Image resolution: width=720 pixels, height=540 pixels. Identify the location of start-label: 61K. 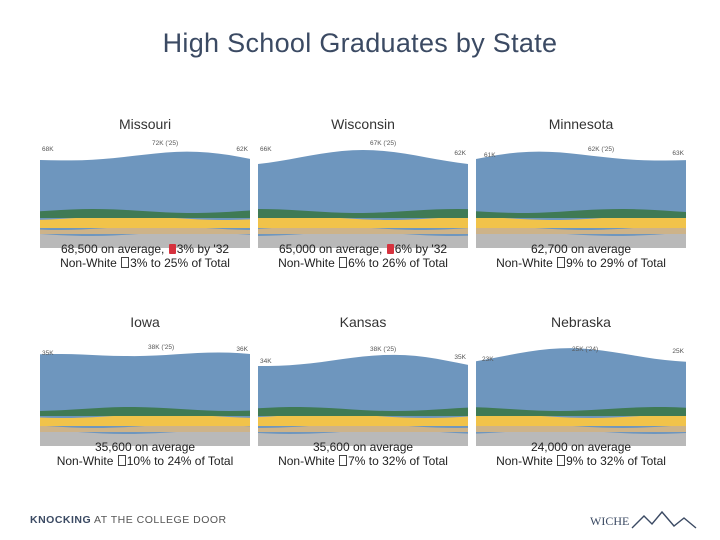
(490, 155).